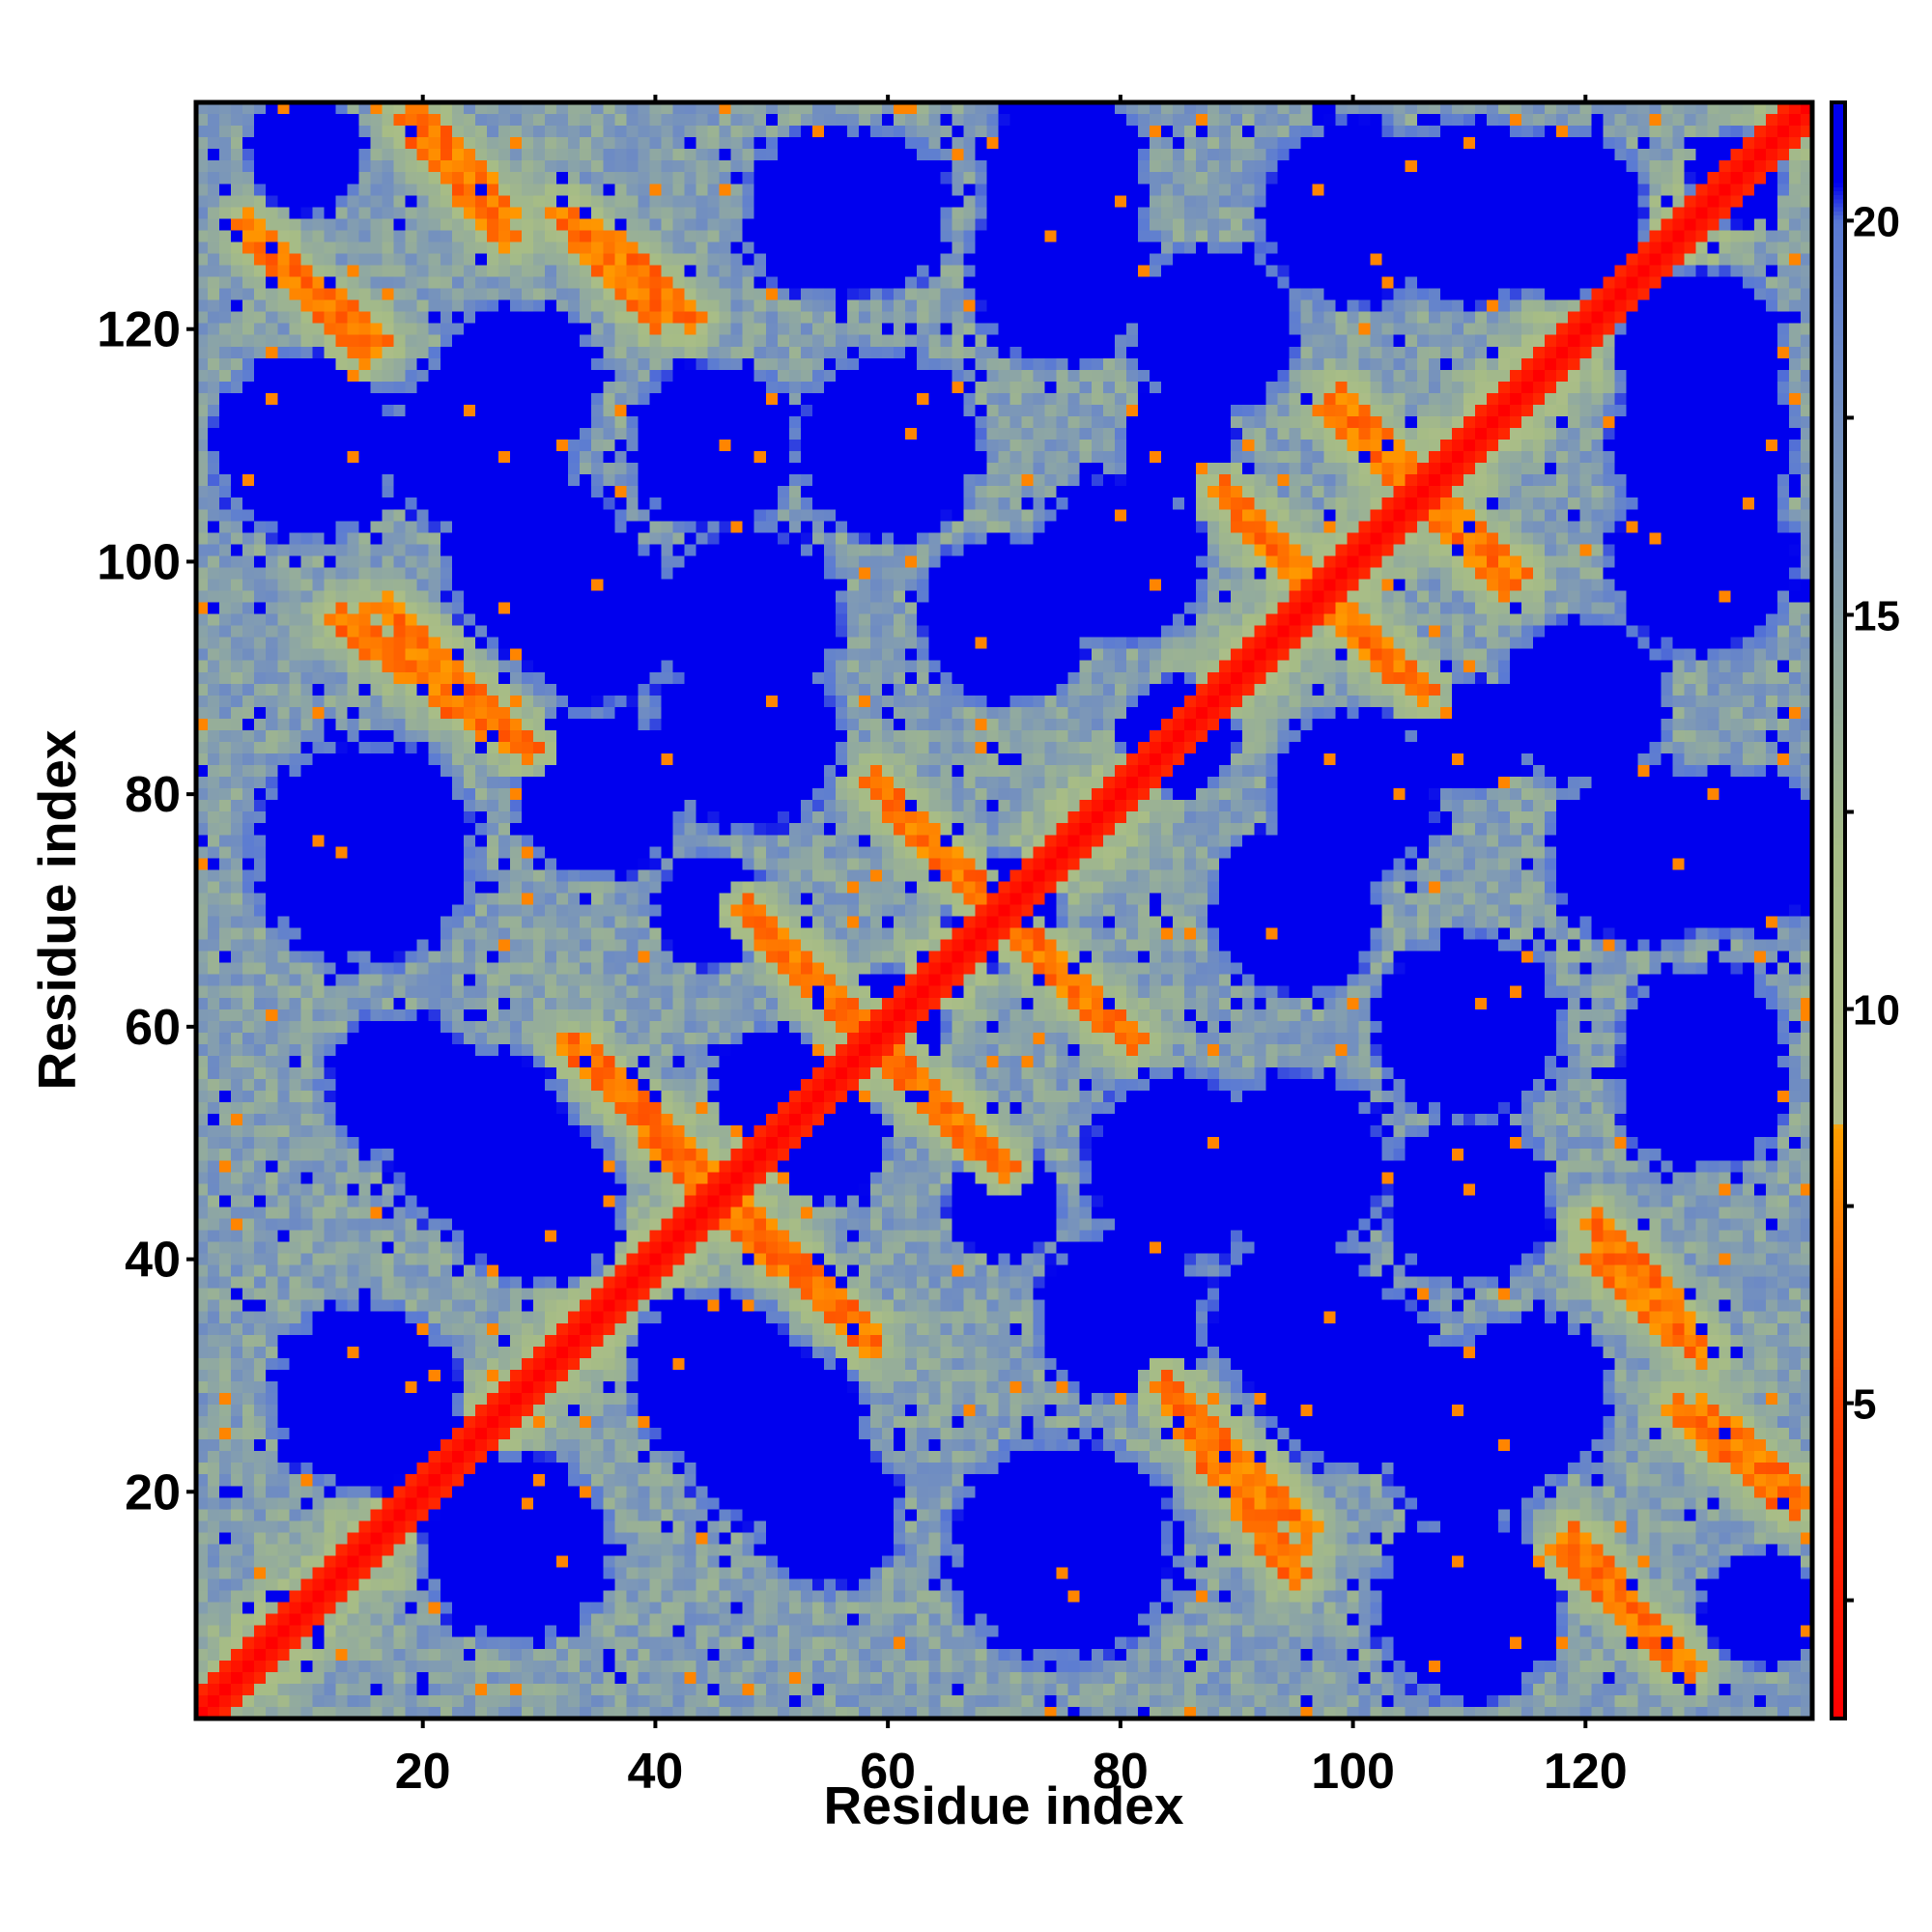 This screenshot has height=1932, width=1932. What do you see at coordinates (153, 795) in the screenshot?
I see `y-tick-label: 80` at bounding box center [153, 795].